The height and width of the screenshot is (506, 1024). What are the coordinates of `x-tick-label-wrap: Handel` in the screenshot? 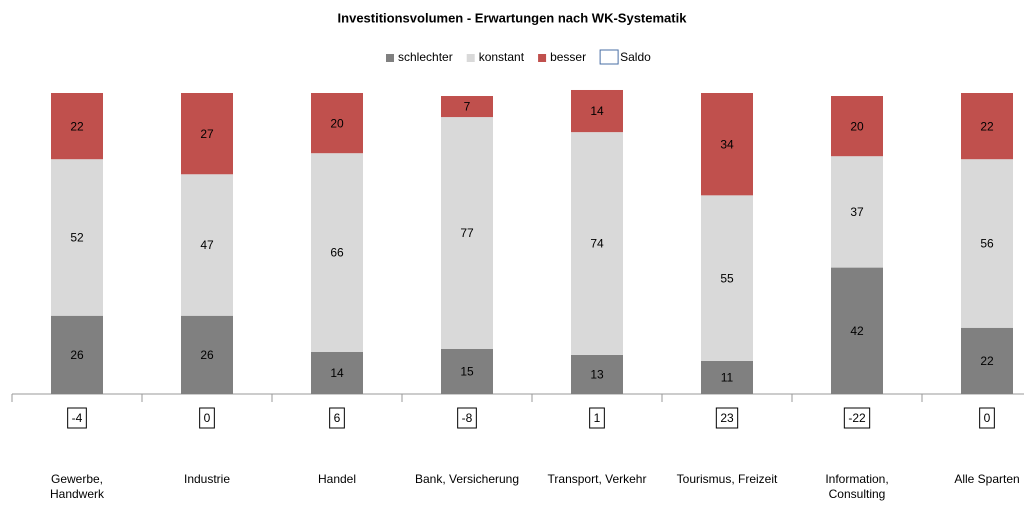 It's located at (337, 479).